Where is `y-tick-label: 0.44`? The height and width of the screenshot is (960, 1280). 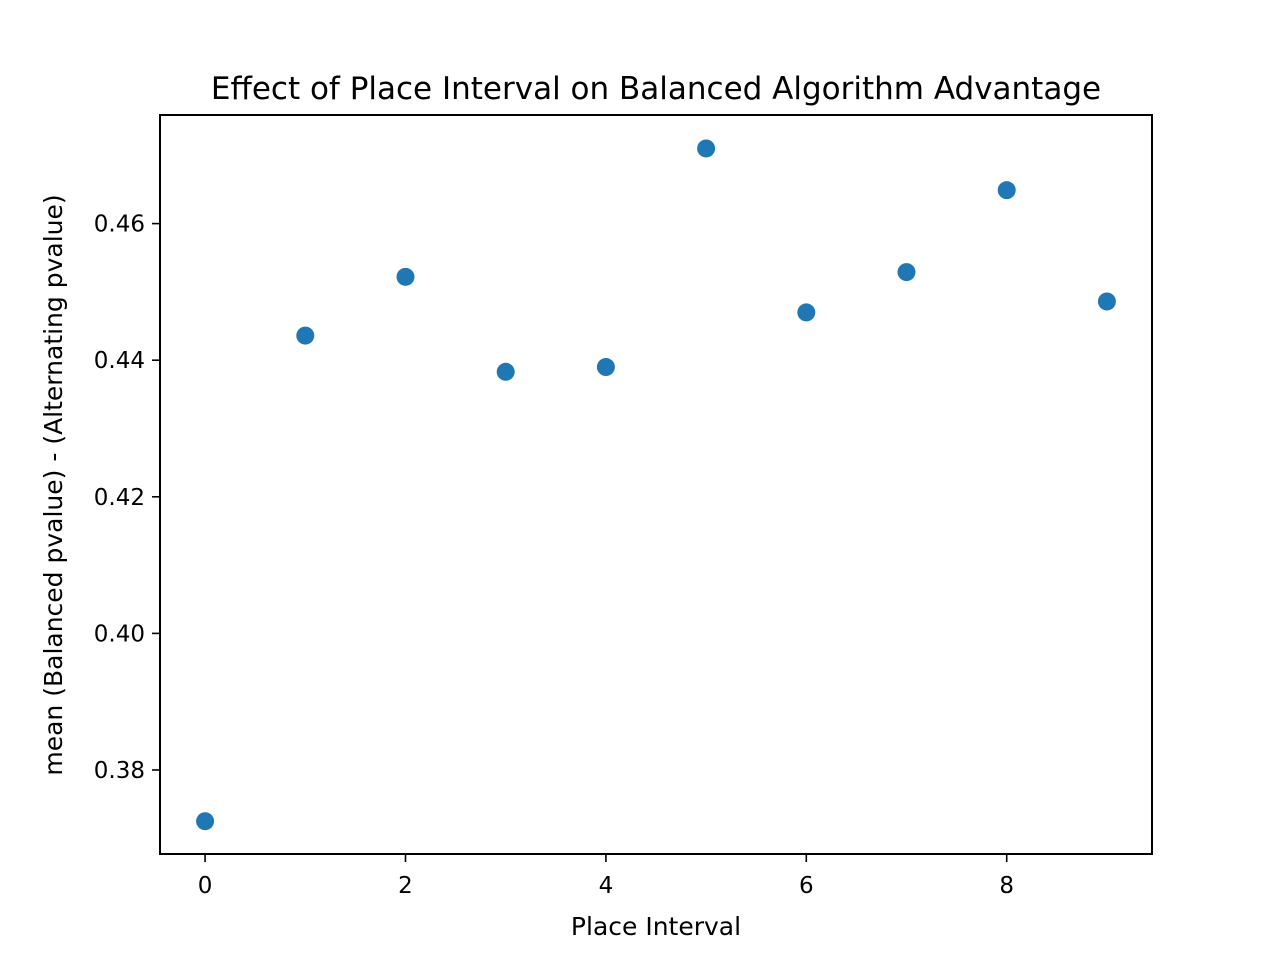 y-tick-label: 0.44 is located at coordinates (119, 361).